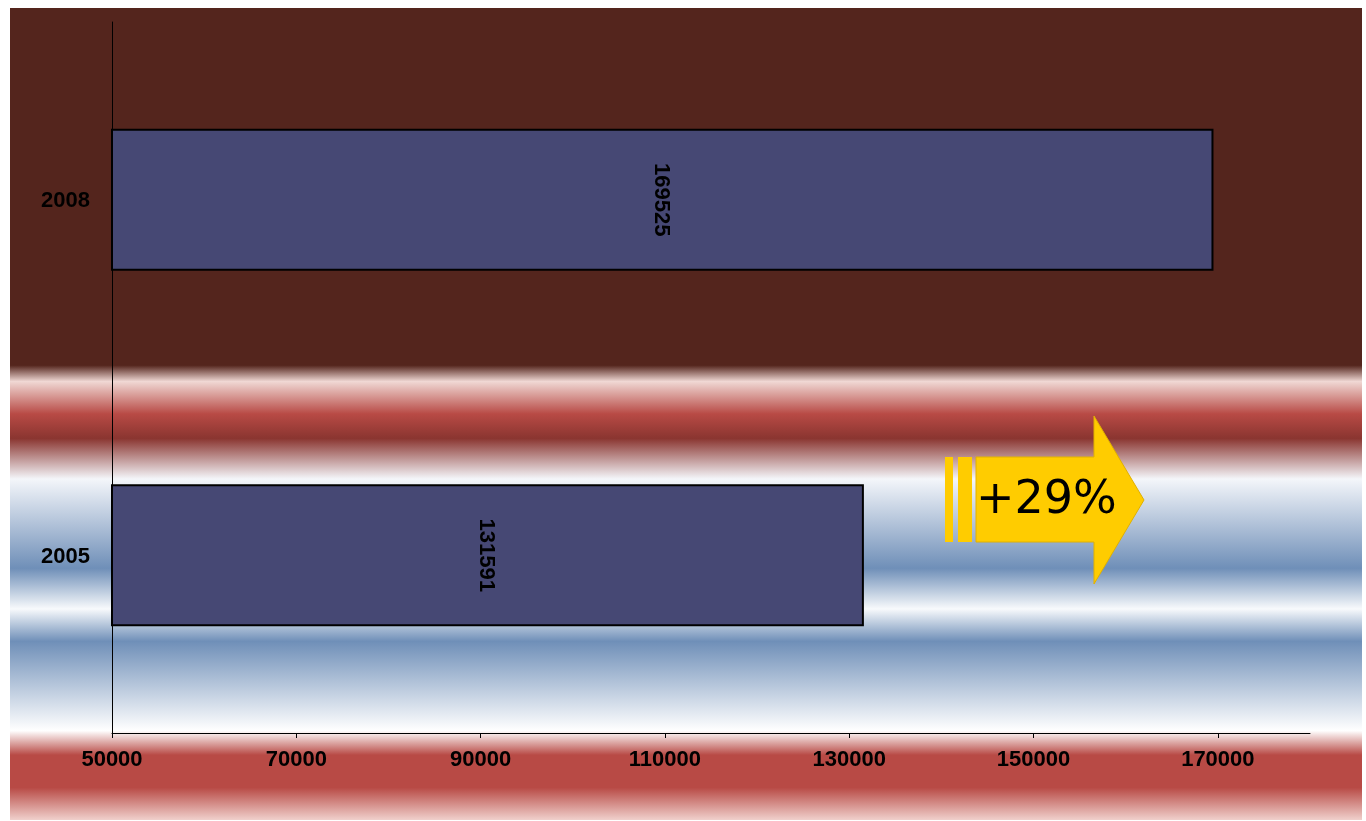 Image resolution: width=1366 pixels, height=821 pixels. Describe the element at coordinates (65, 555) in the screenshot. I see `y-tick-label: 2005` at that location.